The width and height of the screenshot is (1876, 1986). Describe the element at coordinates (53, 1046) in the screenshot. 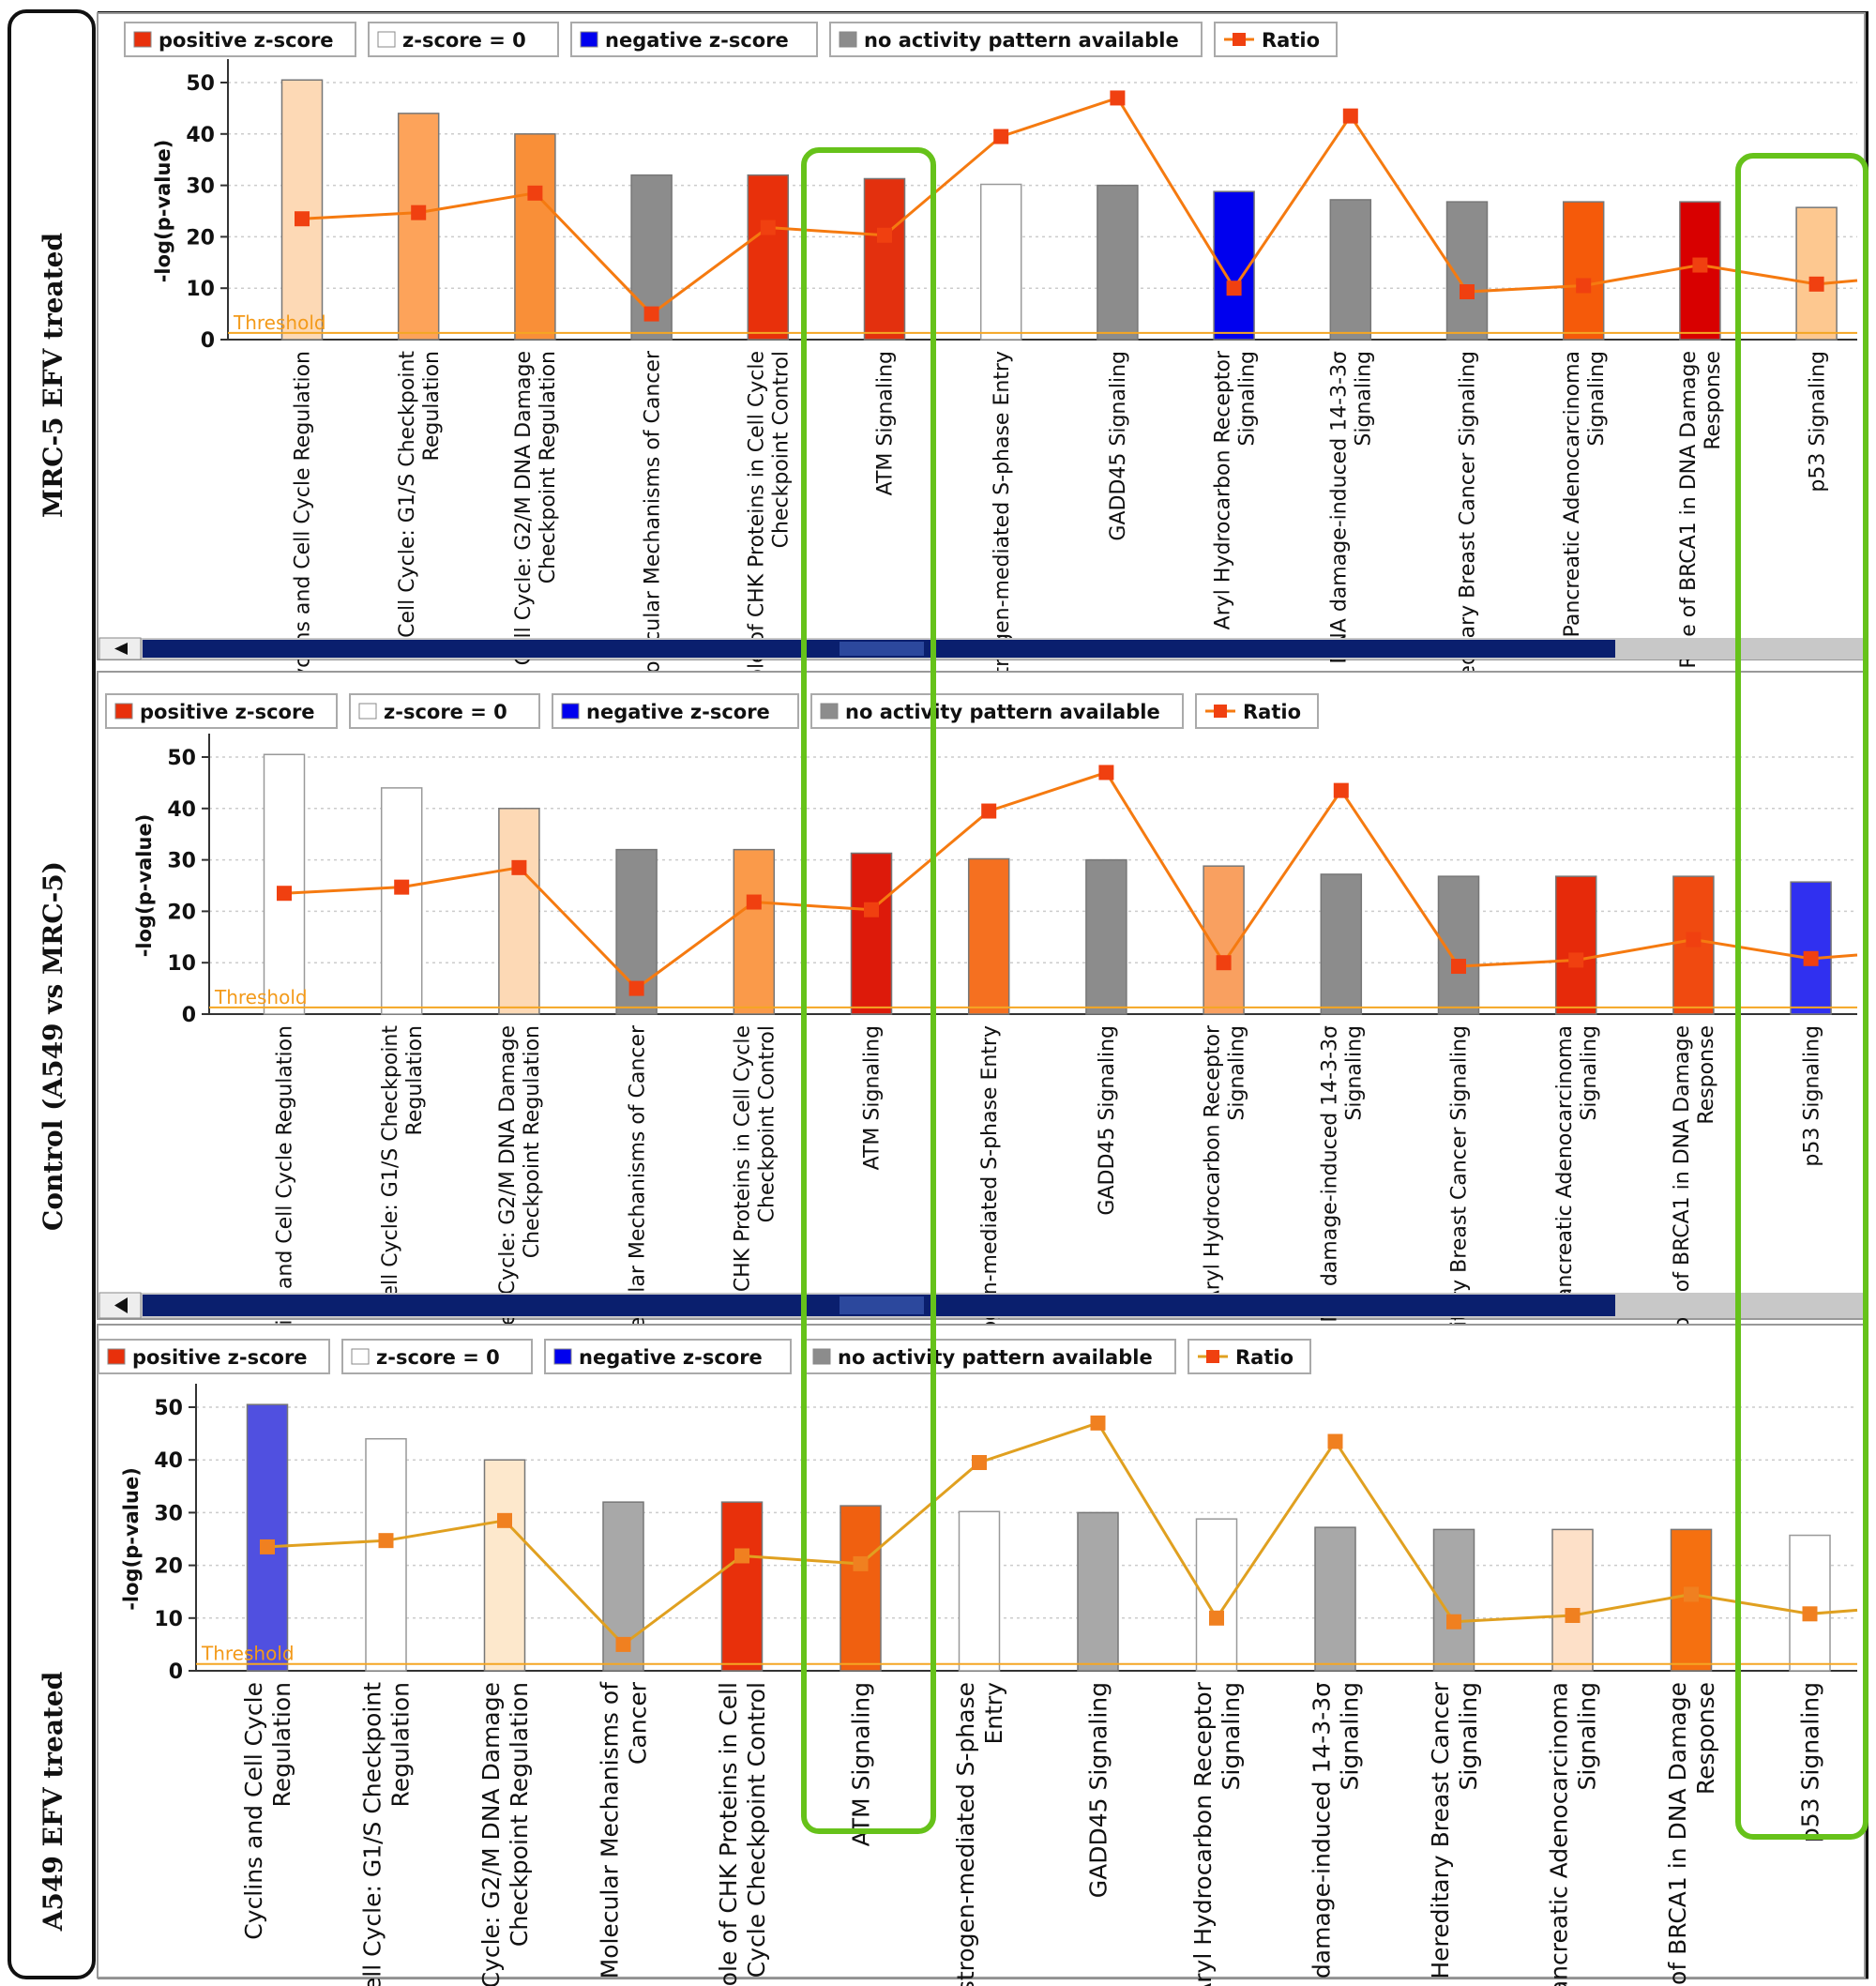

I see `row-label: Control (A549 vs MRC-5)` at that location.